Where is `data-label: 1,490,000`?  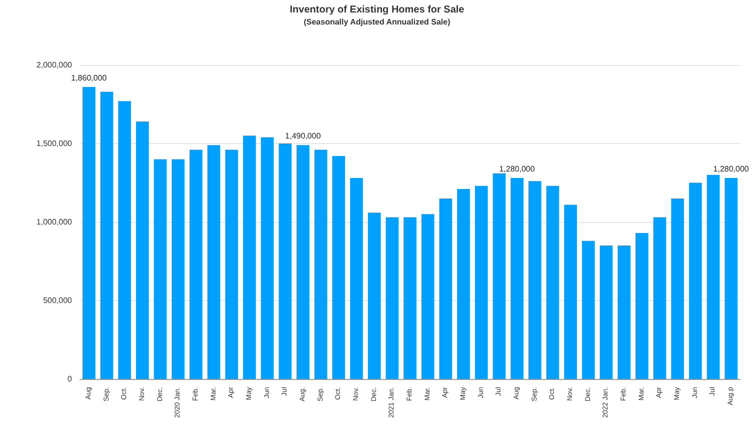 data-label: 1,490,000 is located at coordinates (303, 136).